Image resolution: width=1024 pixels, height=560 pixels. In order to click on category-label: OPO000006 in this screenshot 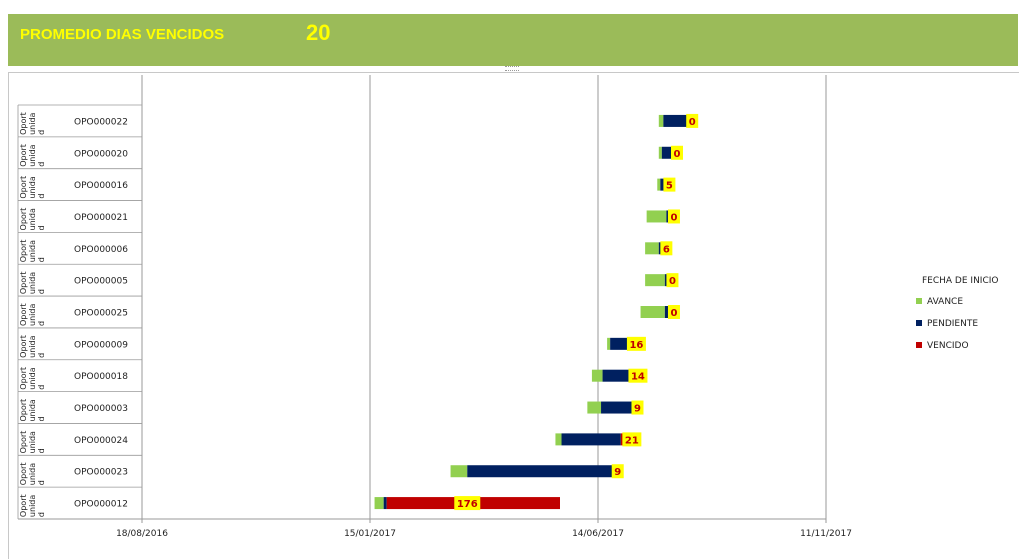, I will do `click(101, 250)`.